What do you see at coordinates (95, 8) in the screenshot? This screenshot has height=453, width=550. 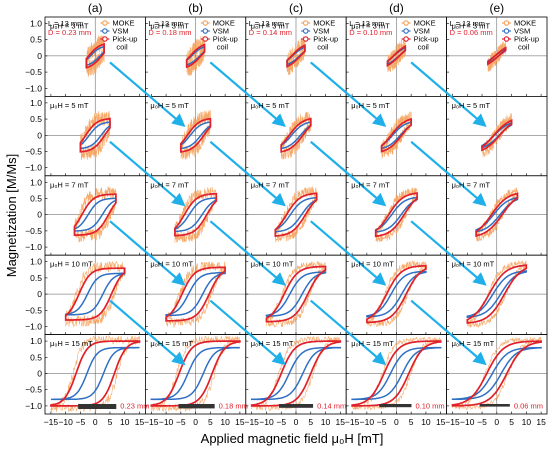 I see `column-label: (a)` at bounding box center [95, 8].